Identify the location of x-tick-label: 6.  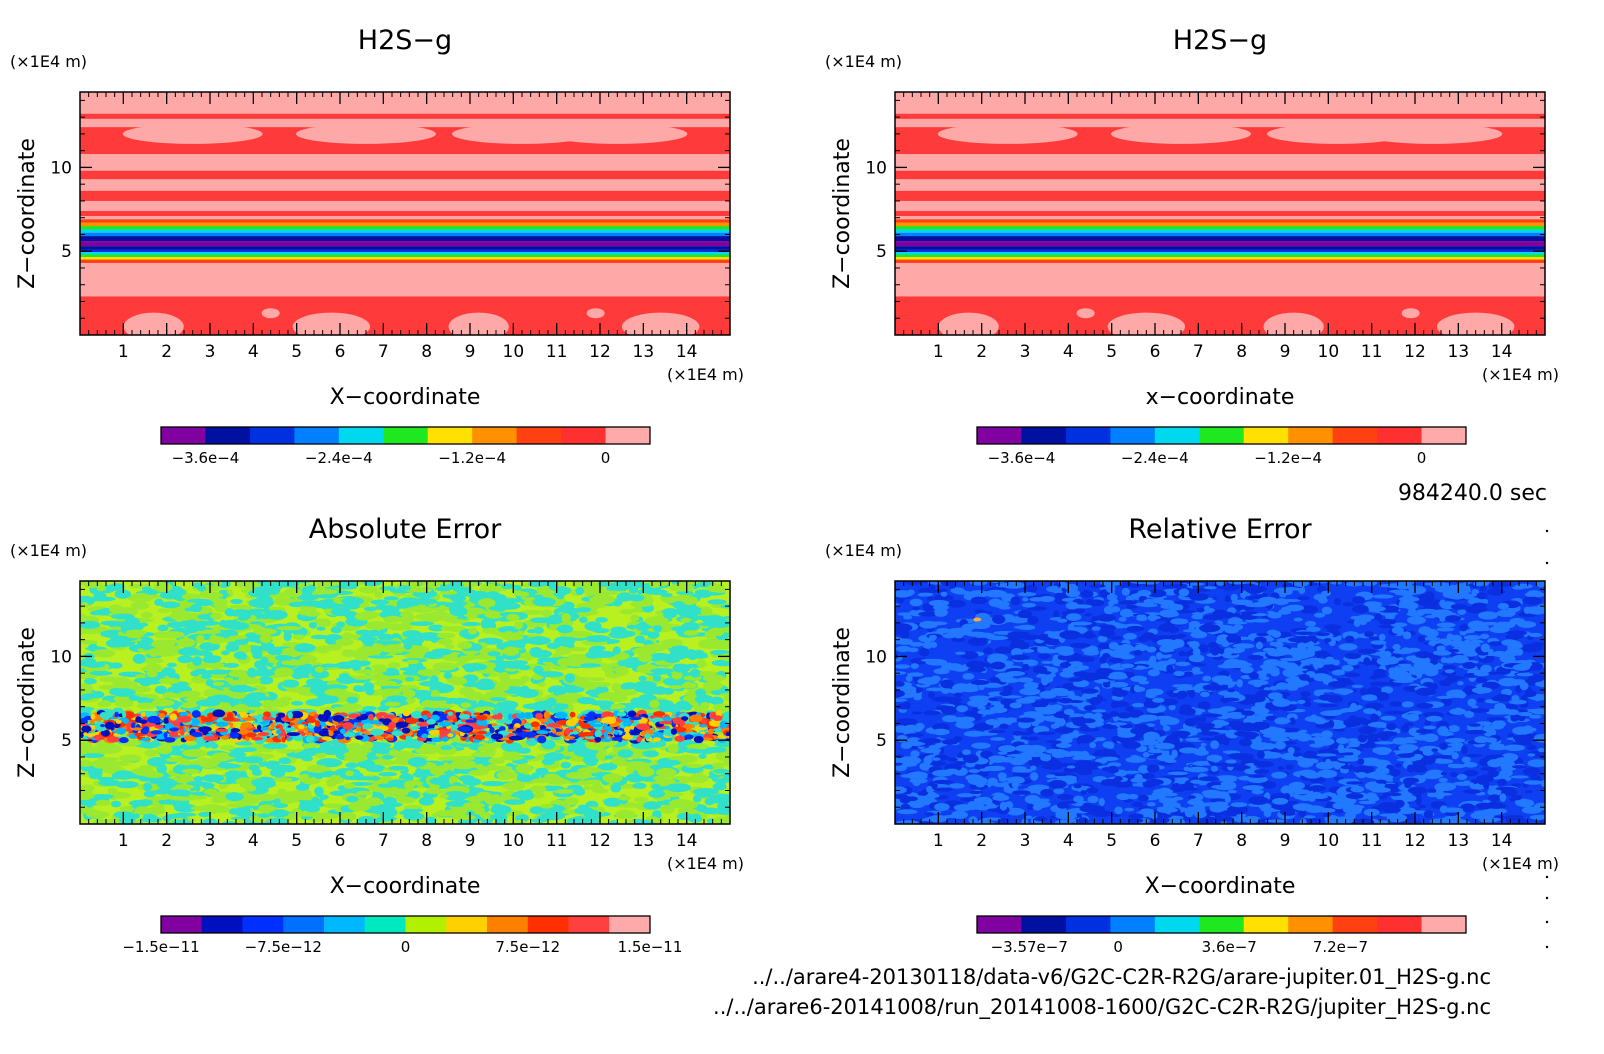
(1155, 352).